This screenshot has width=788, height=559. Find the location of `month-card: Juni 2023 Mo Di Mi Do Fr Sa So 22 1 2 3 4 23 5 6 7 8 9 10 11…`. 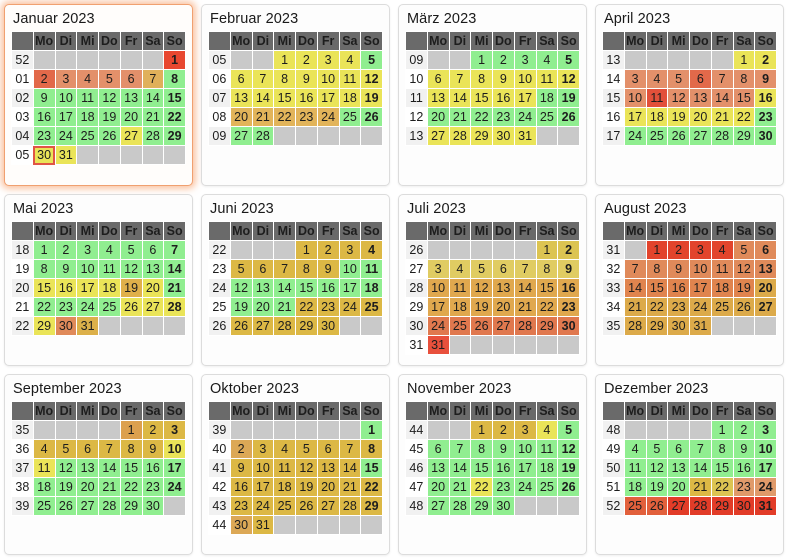

month-card: Juni 2023 Mo Di Mi Do Fr Sa So 22 1 2 3 4 23 5 6 7 8 9 10 11… is located at coordinates (295, 280).